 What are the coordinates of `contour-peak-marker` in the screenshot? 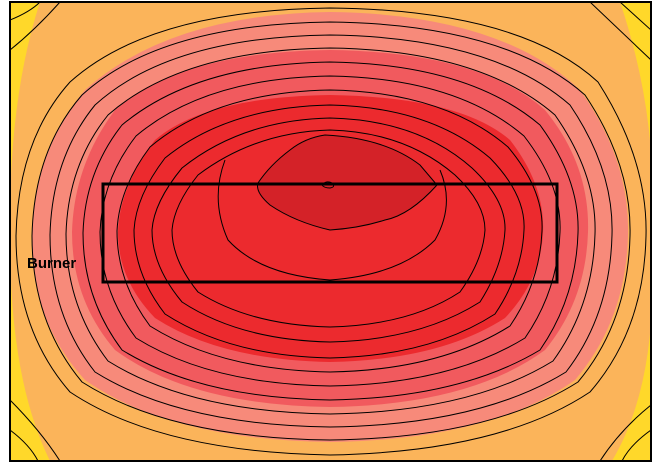 It's located at (328, 185).